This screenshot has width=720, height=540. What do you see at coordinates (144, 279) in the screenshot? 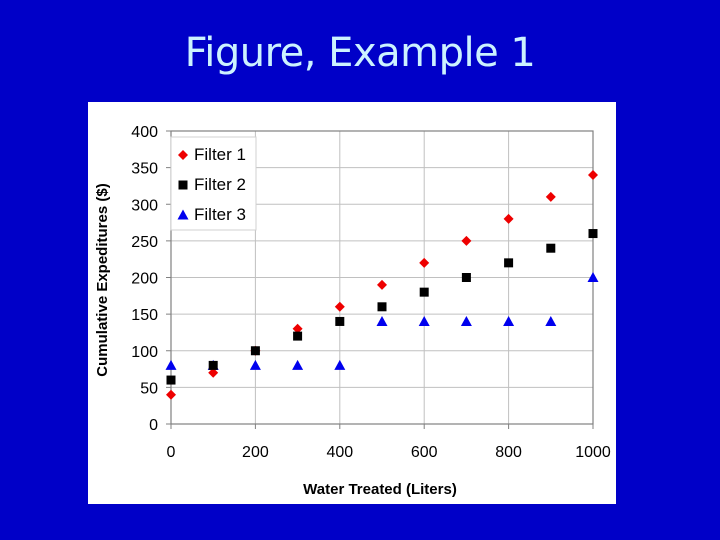
I see `y-tick-label: 200` at bounding box center [144, 279].